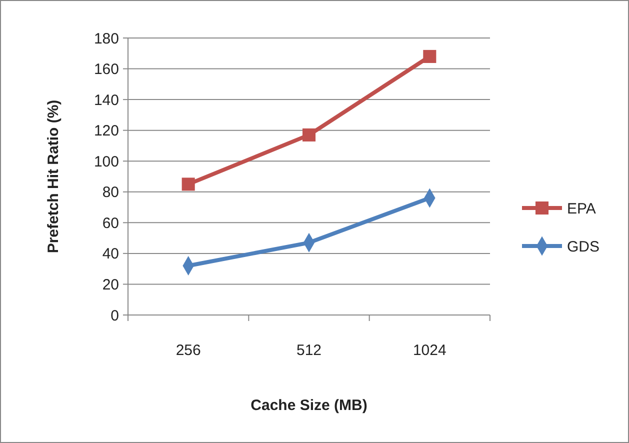 The width and height of the screenshot is (629, 443). I want to click on y-tick-label: 120, so click(106, 131).